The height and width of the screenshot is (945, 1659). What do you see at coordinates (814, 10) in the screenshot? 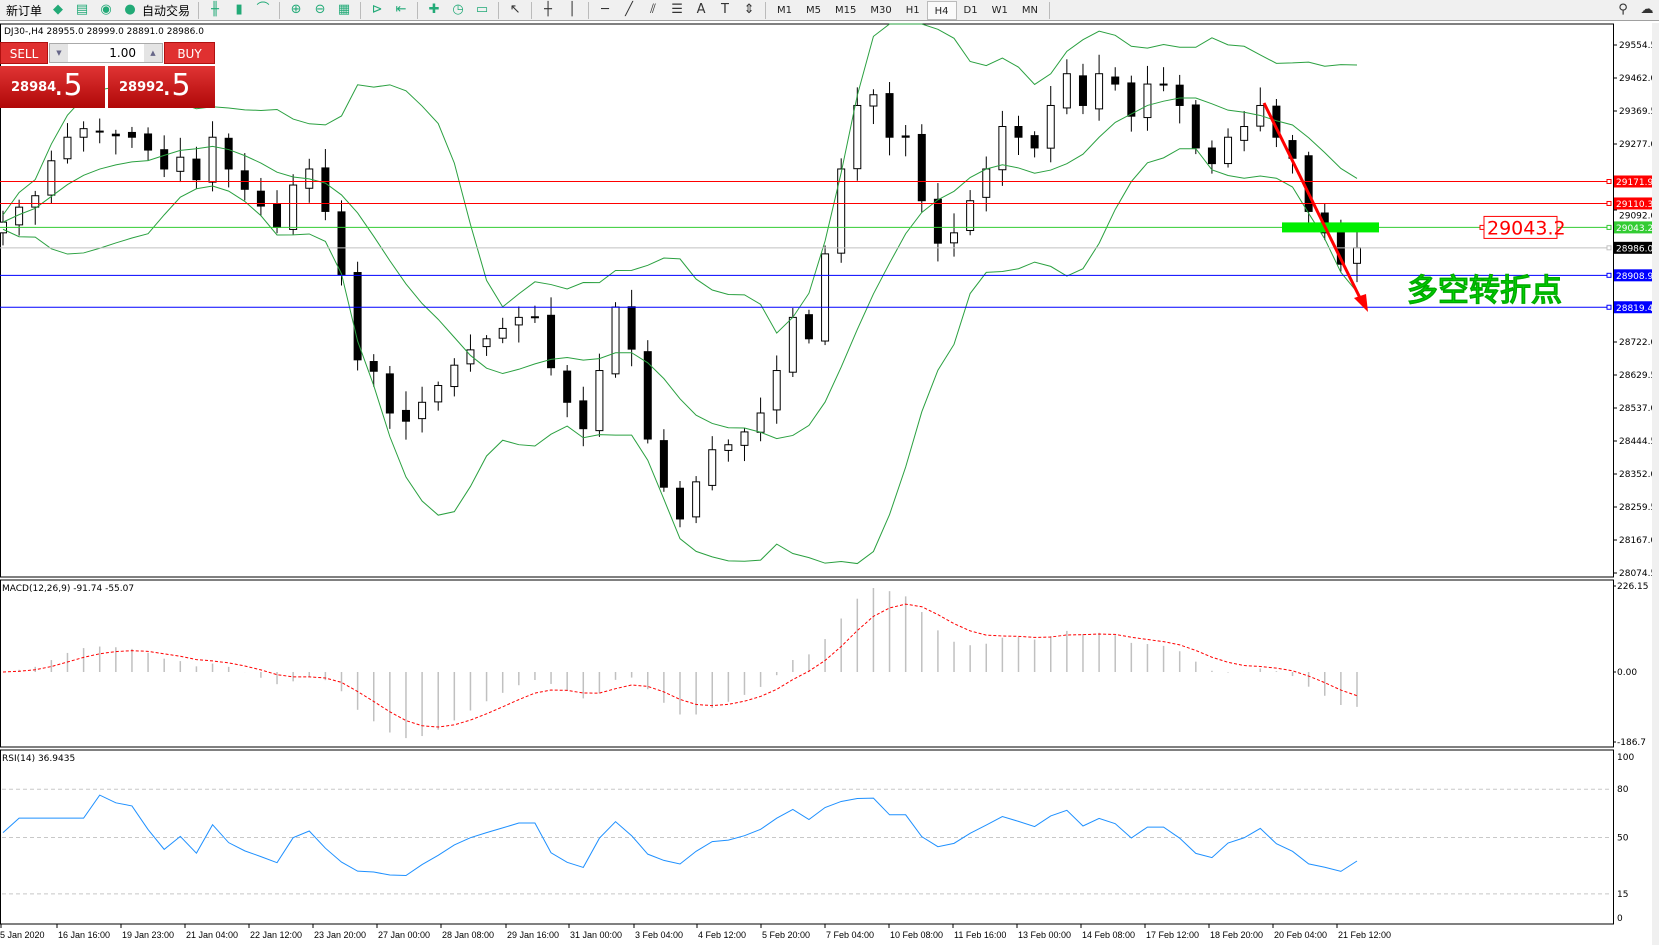
I see `timeframe-m5: M5` at bounding box center [814, 10].